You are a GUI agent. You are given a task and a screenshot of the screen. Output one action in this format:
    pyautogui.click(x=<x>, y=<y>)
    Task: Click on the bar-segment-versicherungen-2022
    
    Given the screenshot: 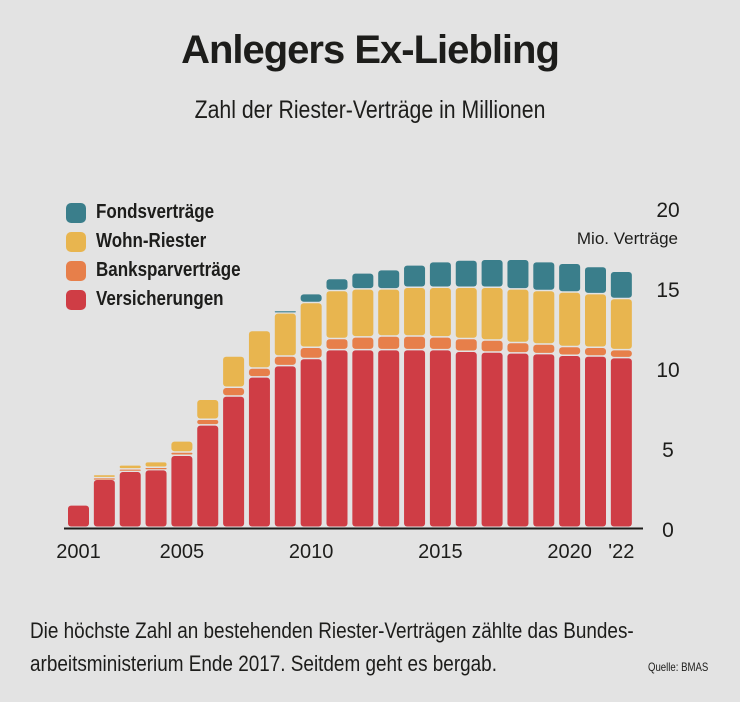 What is the action you would take?
    pyautogui.click(x=621, y=442)
    